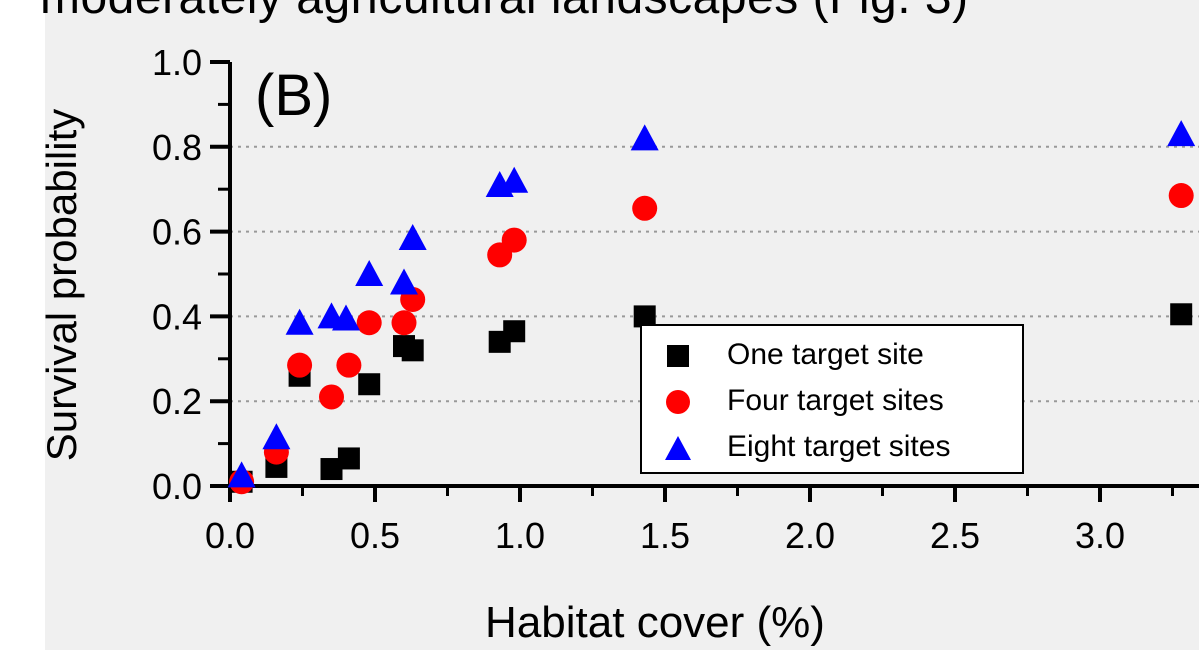 The image size is (1199, 650). What do you see at coordinates (191, 274) in the screenshot?
I see `y-axis-ticks: 0.0 0.2 0.4 0.6 0.8 1.0` at bounding box center [191, 274].